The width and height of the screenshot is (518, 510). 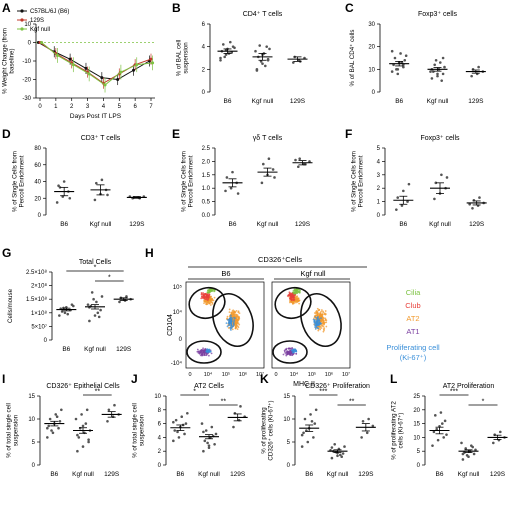 I want to click on y-tick-label-a: 10, so click(x=27, y=25).